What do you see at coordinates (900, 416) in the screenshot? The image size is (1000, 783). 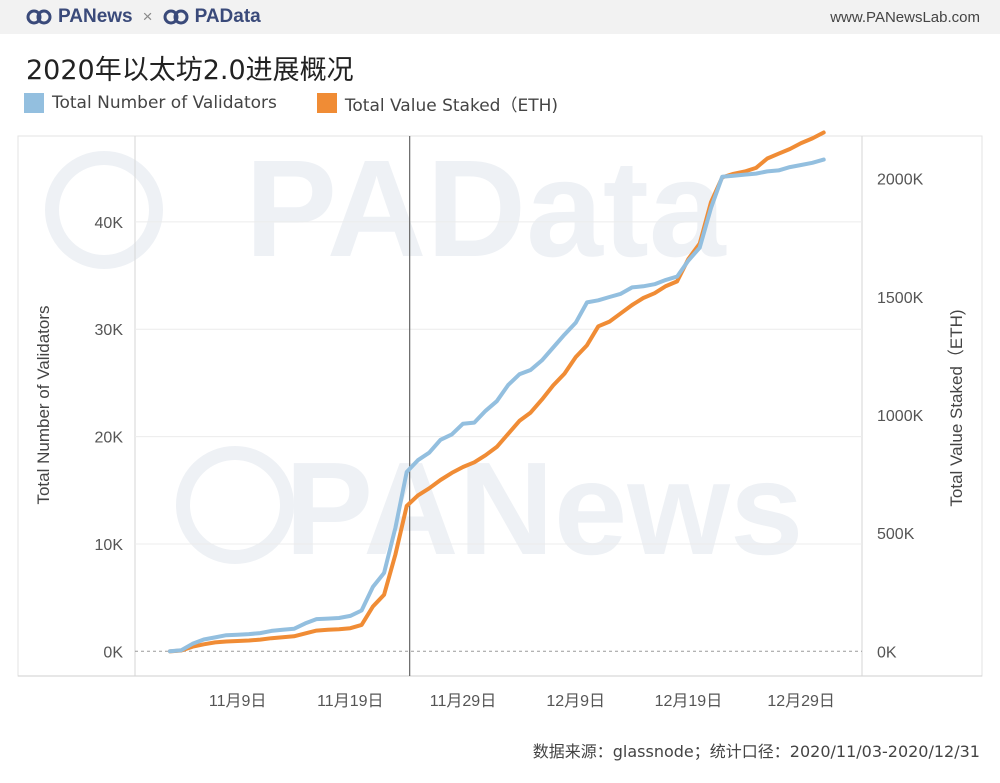 I see `y-right-tick-label: 1000K` at bounding box center [900, 416].